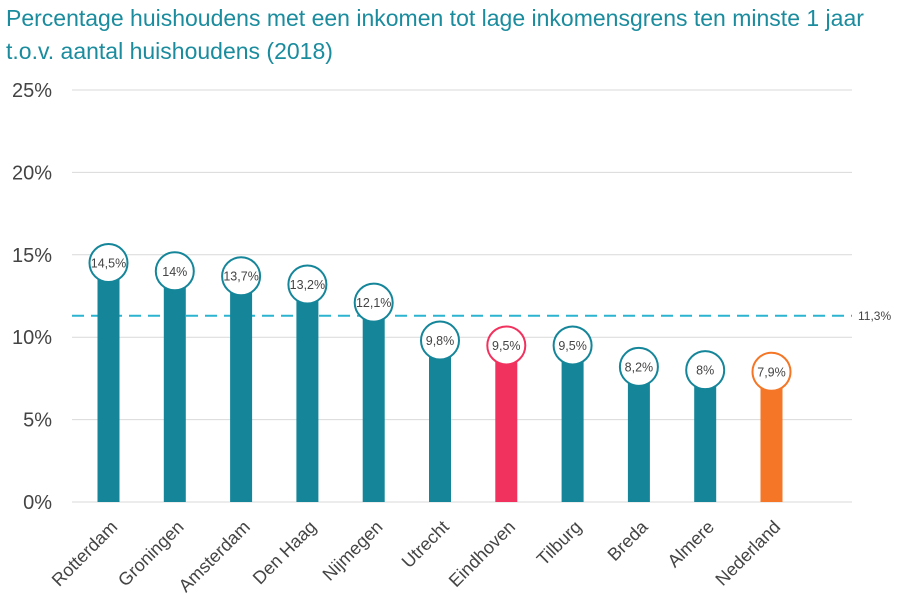 This screenshot has width=900, height=606. What do you see at coordinates (559, 543) in the screenshot?
I see `category-label: Tilburg` at bounding box center [559, 543].